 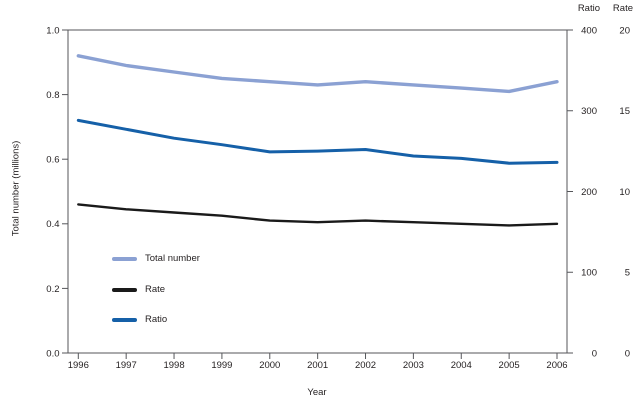 What do you see at coordinates (317, 141) in the screenshot?
I see `line-ratio` at bounding box center [317, 141].